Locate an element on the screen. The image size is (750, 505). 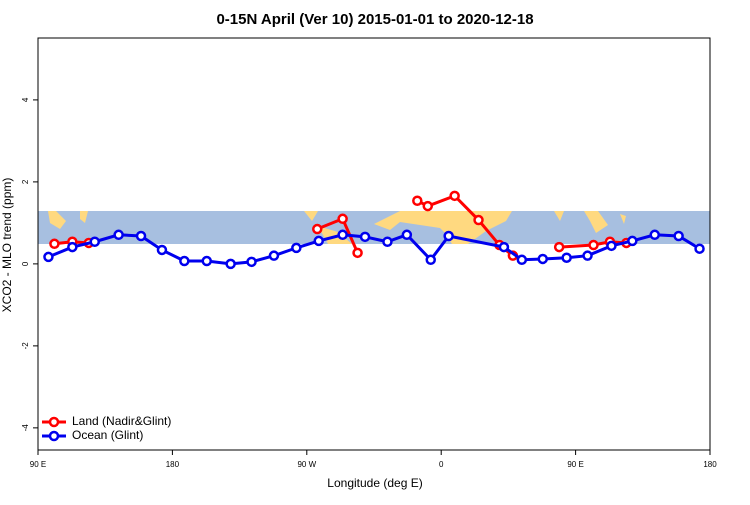
y-tick-label: -4 is located at coordinates (25, 428).